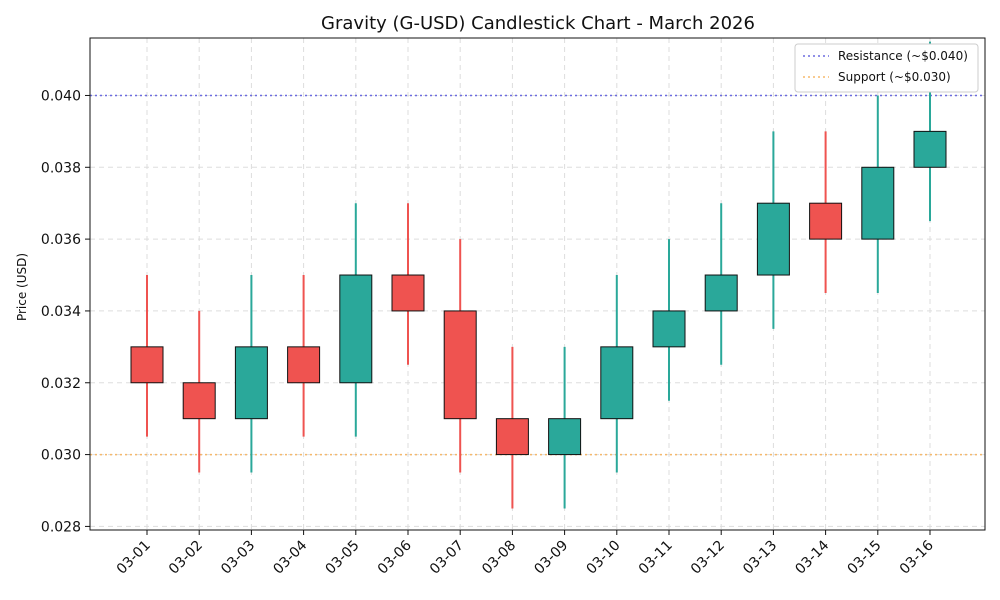  I want to click on y-tick-label: 0.028, so click(61, 527).